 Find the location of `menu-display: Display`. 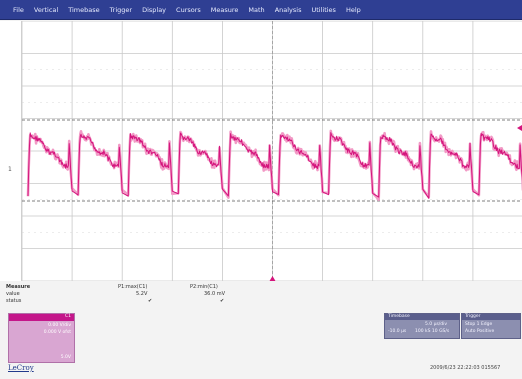

menu-display: Display is located at coordinates (154, 9).